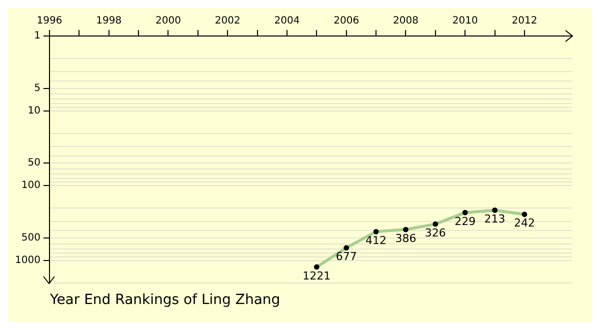  Describe the element at coordinates (34, 163) in the screenshot. I see `y-tick-label: 50` at that location.